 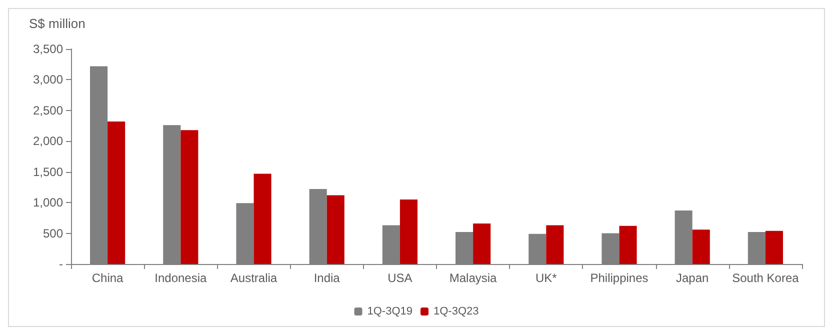 I want to click on y-tick-label: 1,500, so click(x=48, y=171).